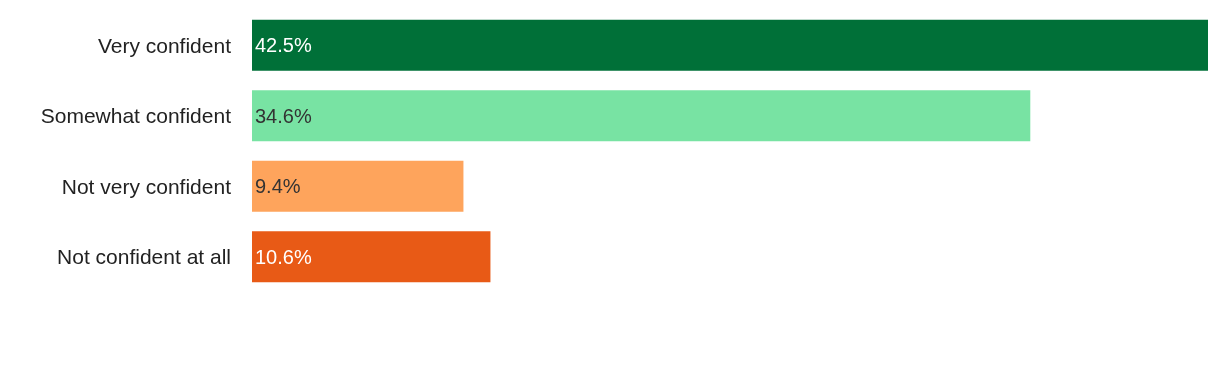  I want to click on data-label: 10.6%, so click(283, 256).